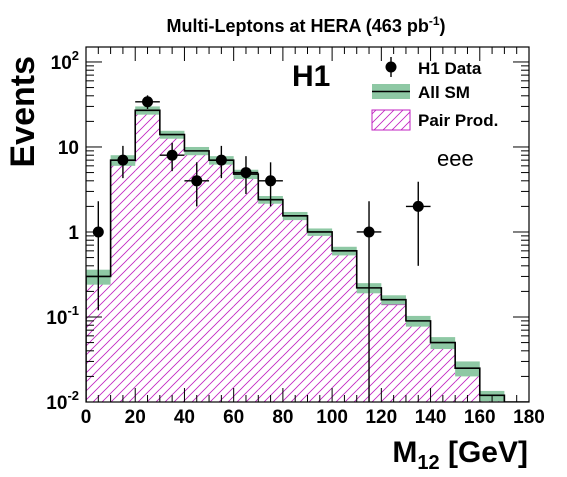  Describe the element at coordinates (68, 148) in the screenshot. I see `y-tick-label: 10` at that location.